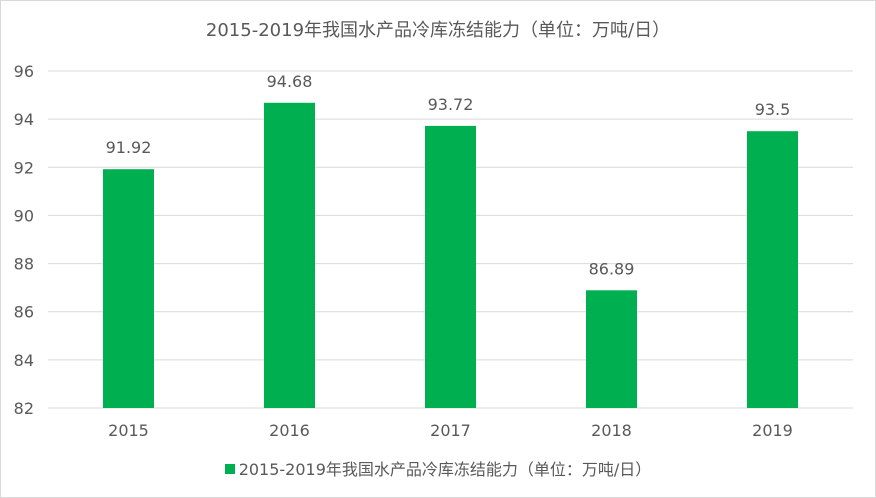 This screenshot has height=498, width=876. Describe the element at coordinates (772, 269) in the screenshot. I see `bar-2019` at that location.